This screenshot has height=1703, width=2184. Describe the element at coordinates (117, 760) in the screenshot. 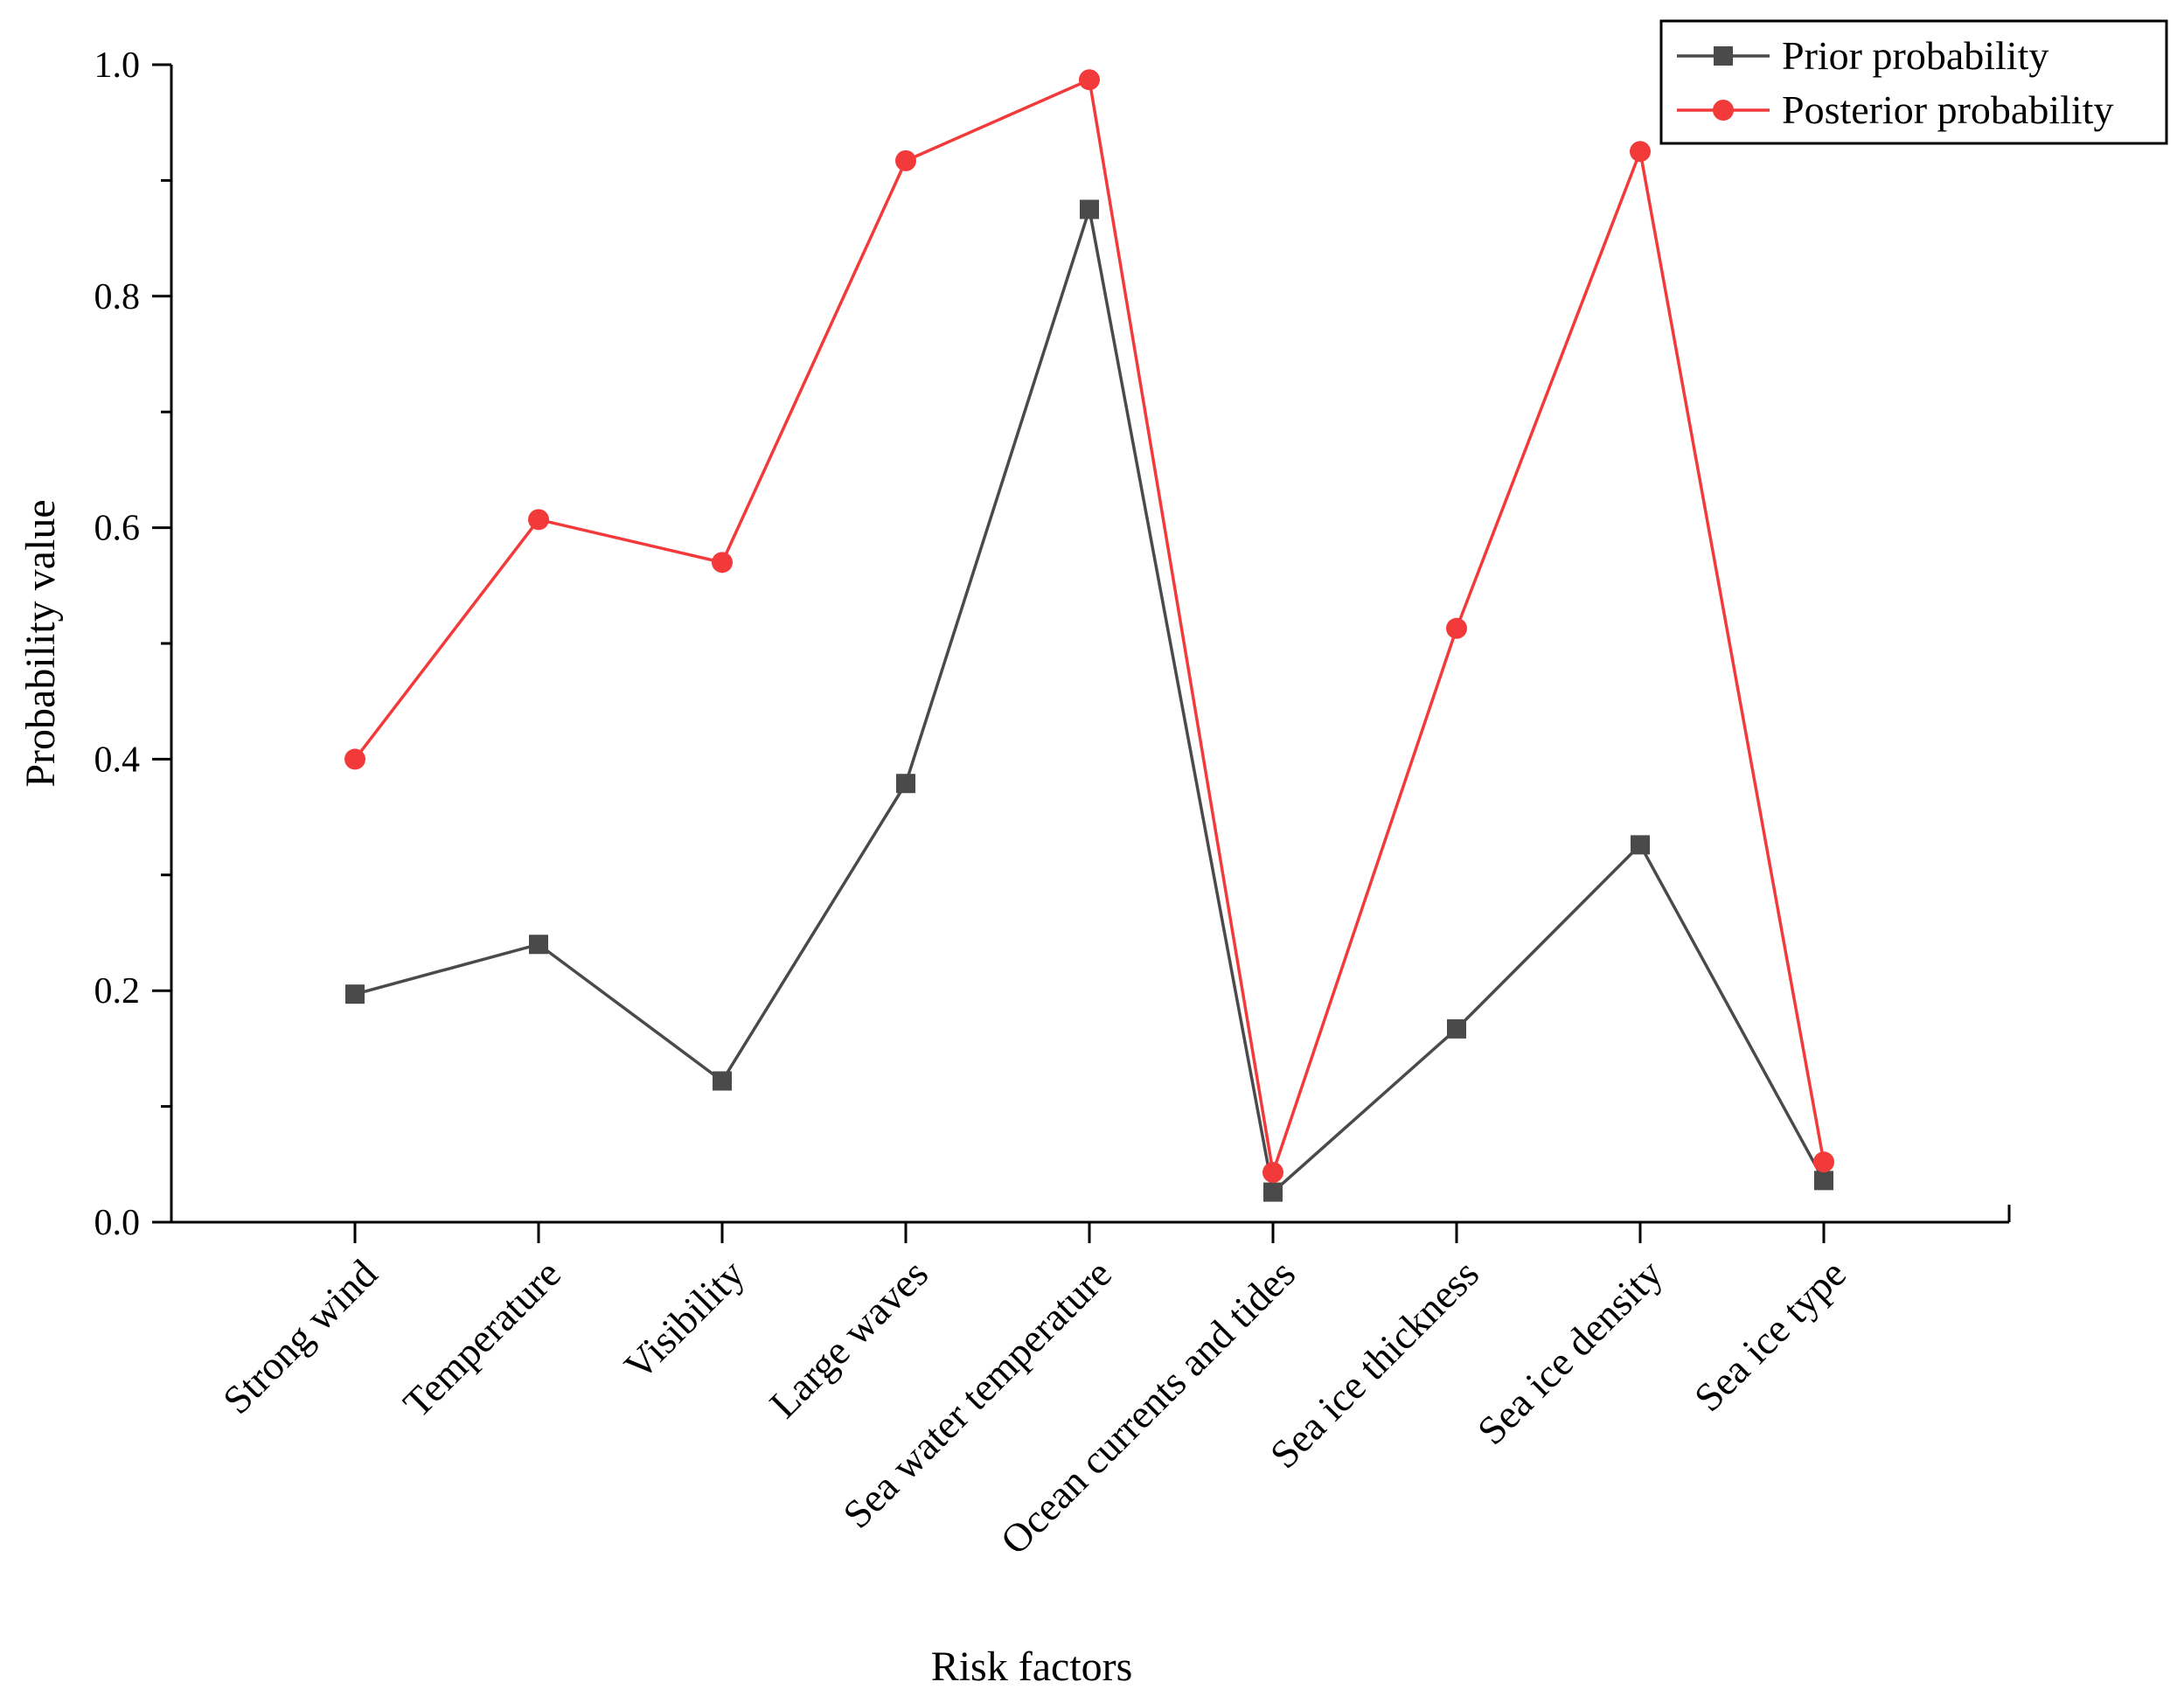

I see `y-tick-label: 0.4` at that location.